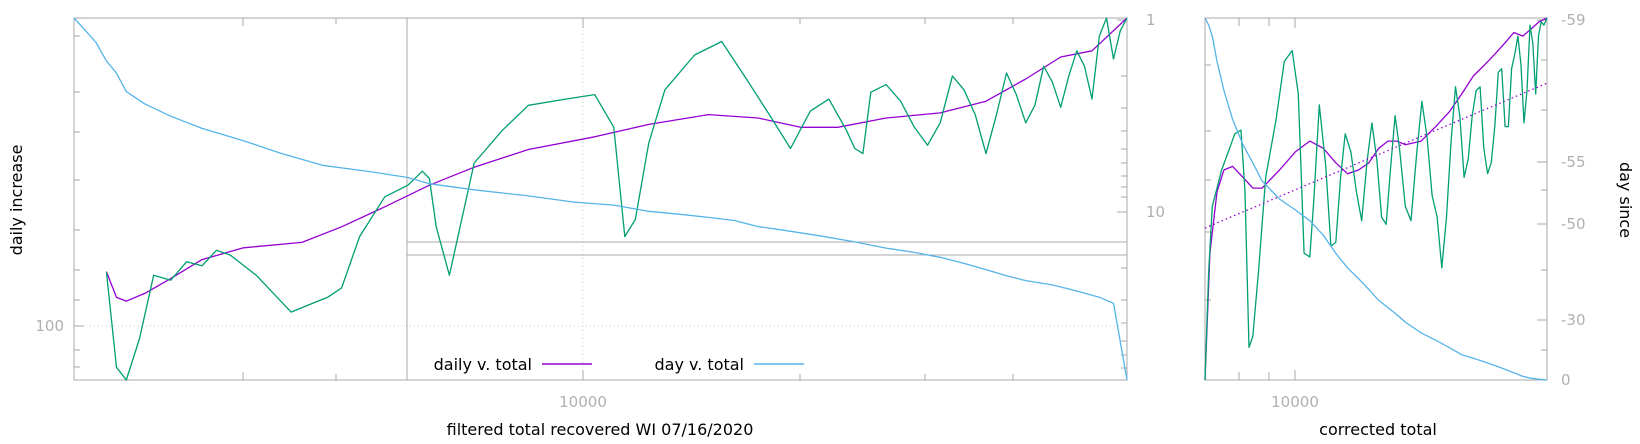  Describe the element at coordinates (49, 326) in the screenshot. I see `y-tick-label-100: 100` at that location.